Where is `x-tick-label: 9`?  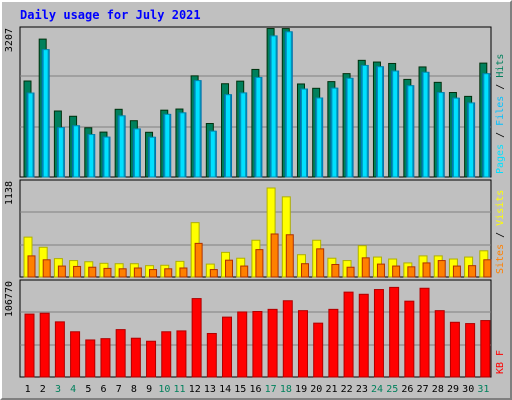 x-tick-label: 9 is located at coordinates (149, 389).